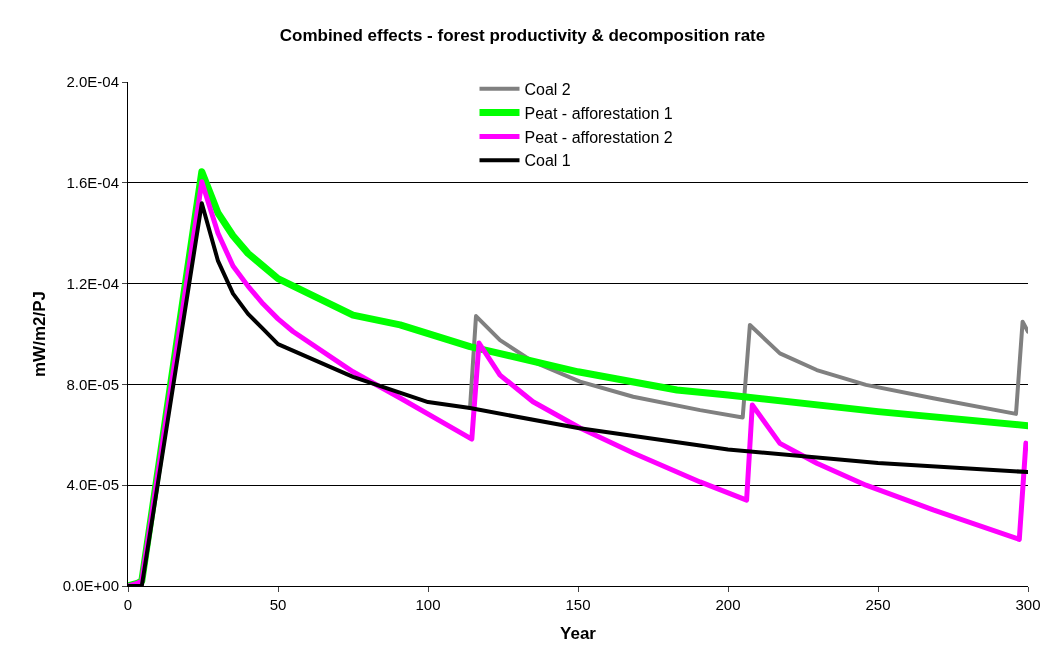 The height and width of the screenshot is (656, 1045). I want to click on y-tick-label: 1.6E-04, so click(92, 183).